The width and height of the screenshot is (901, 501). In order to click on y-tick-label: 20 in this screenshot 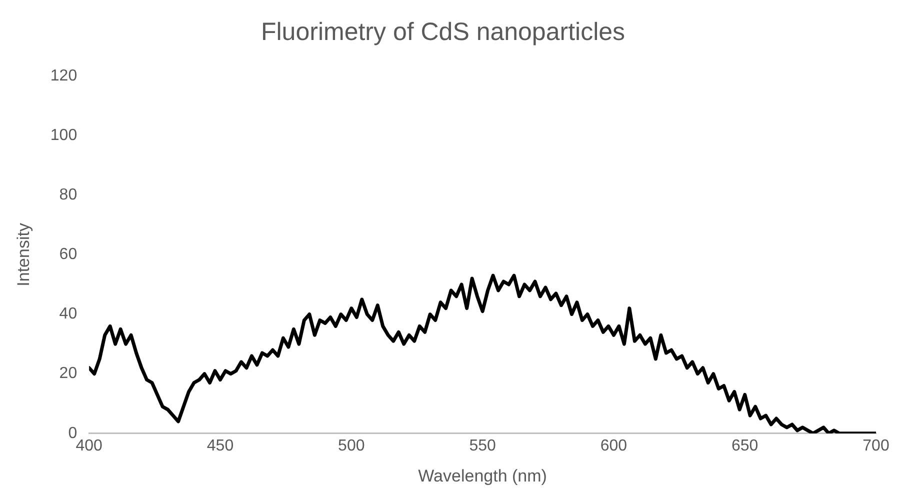, I will do `click(68, 373)`.